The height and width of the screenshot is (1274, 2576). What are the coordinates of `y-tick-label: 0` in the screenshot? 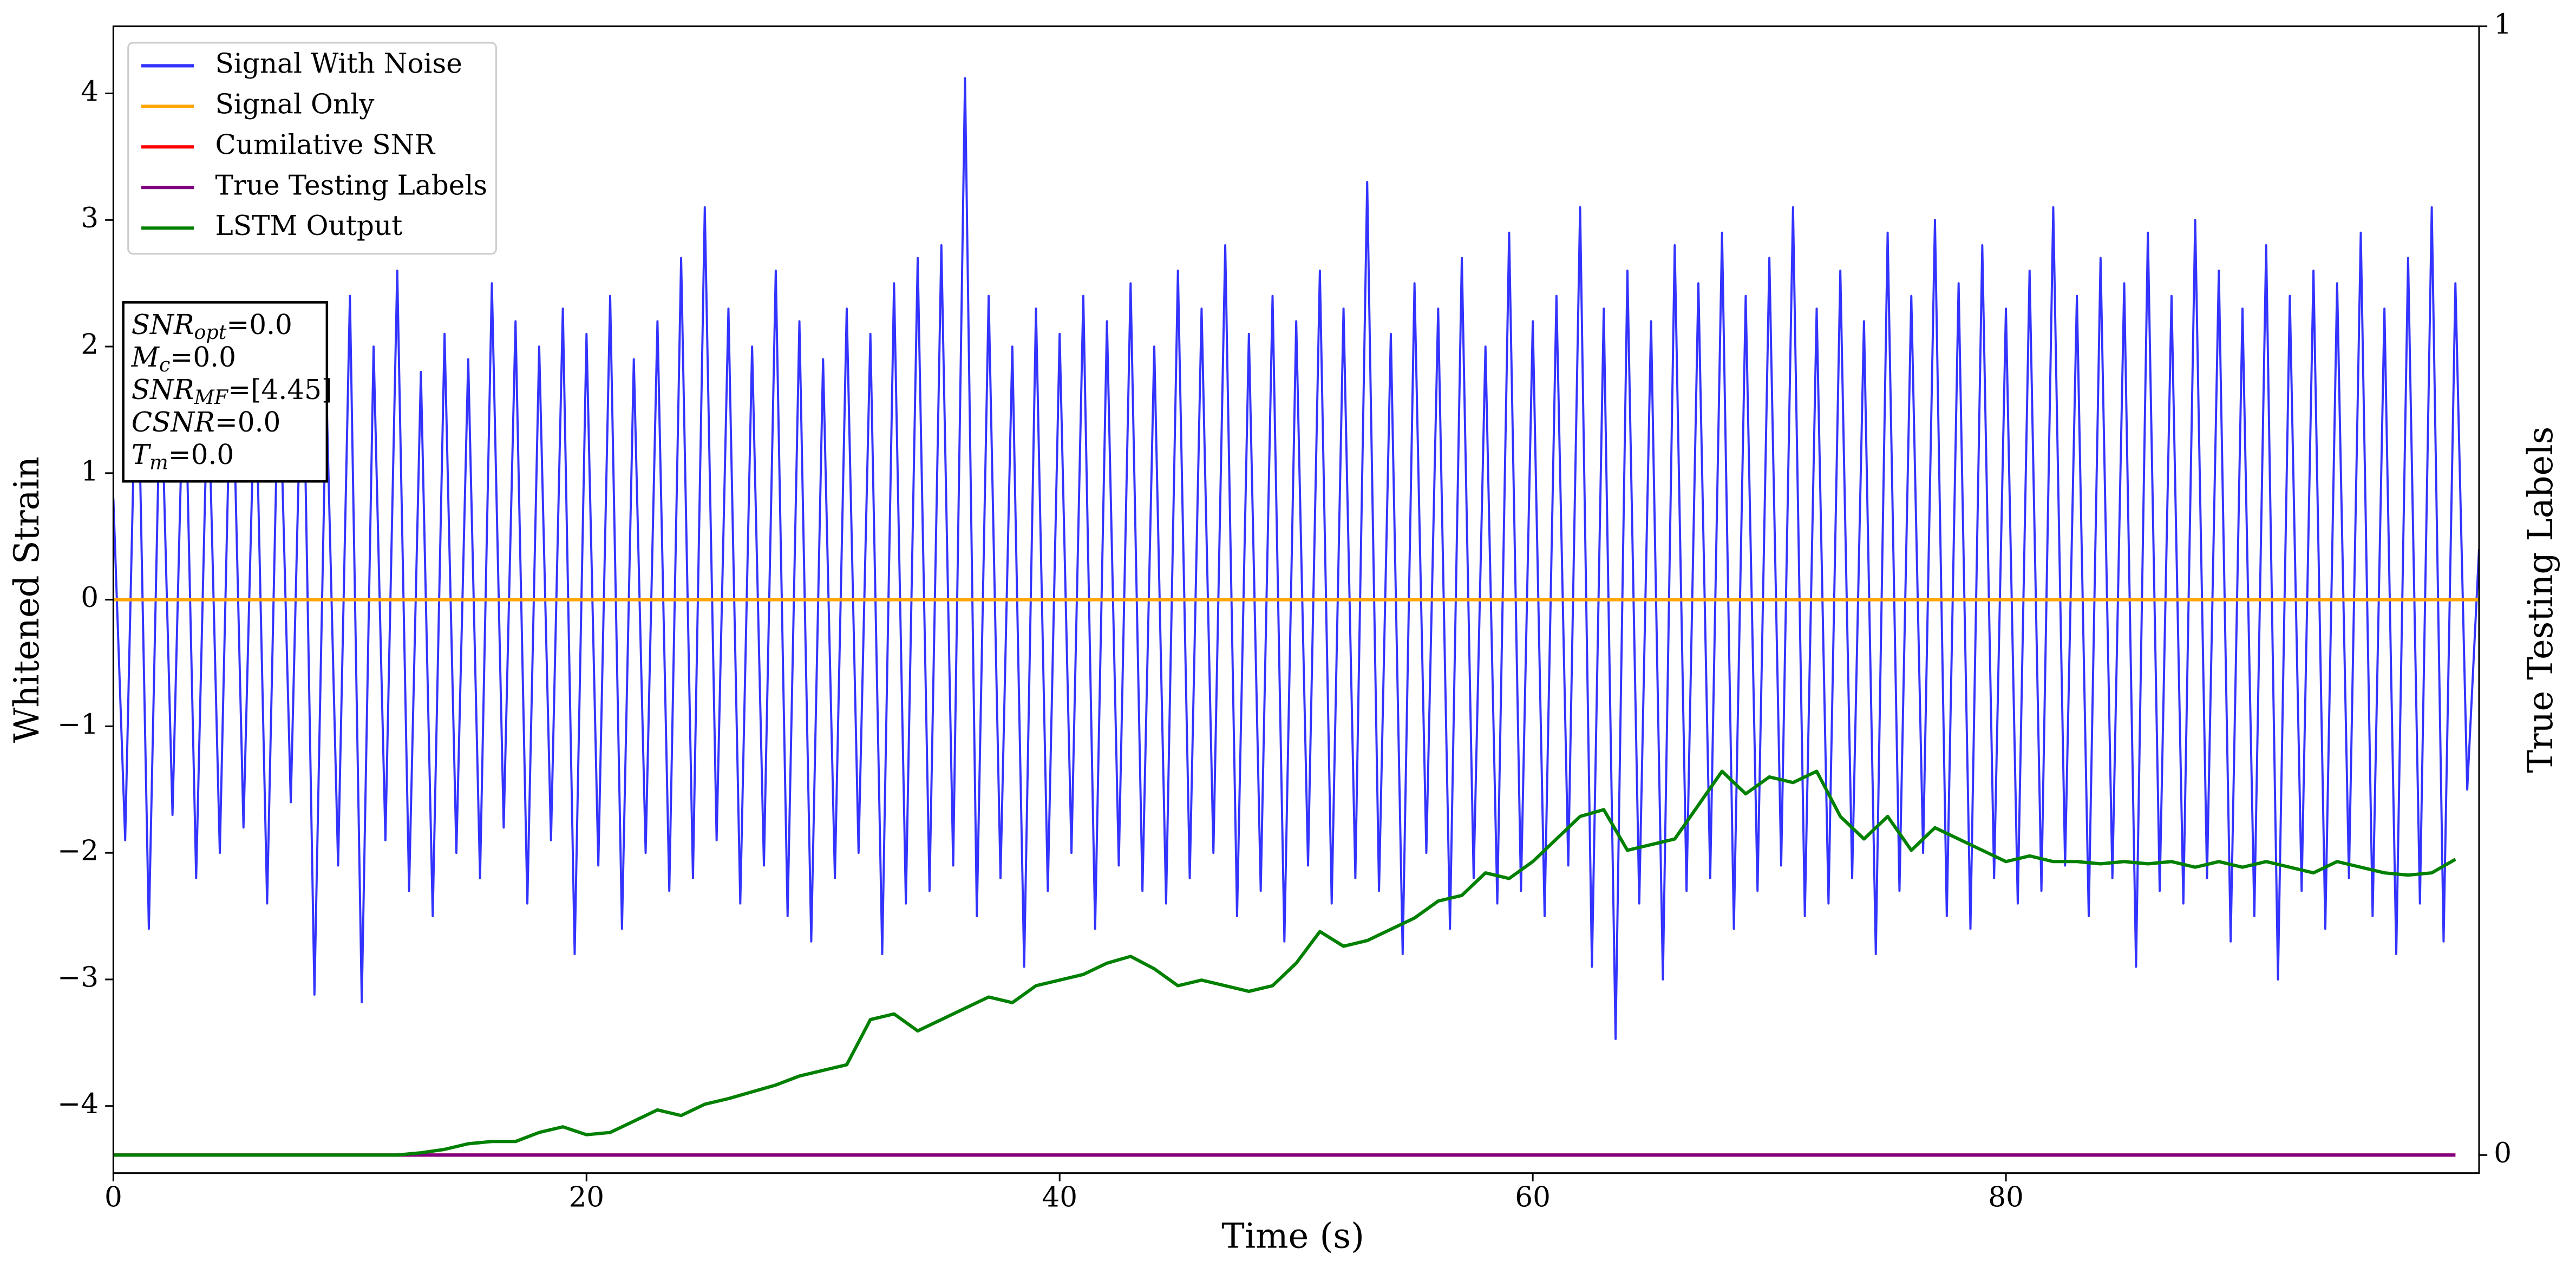 It's located at (90, 598).